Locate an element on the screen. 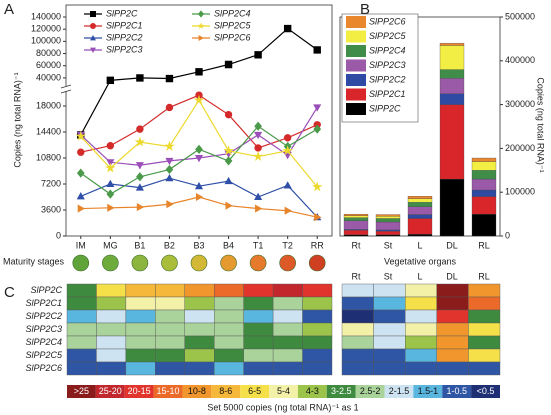  legend-label: 1.5-1 is located at coordinates (428, 391).